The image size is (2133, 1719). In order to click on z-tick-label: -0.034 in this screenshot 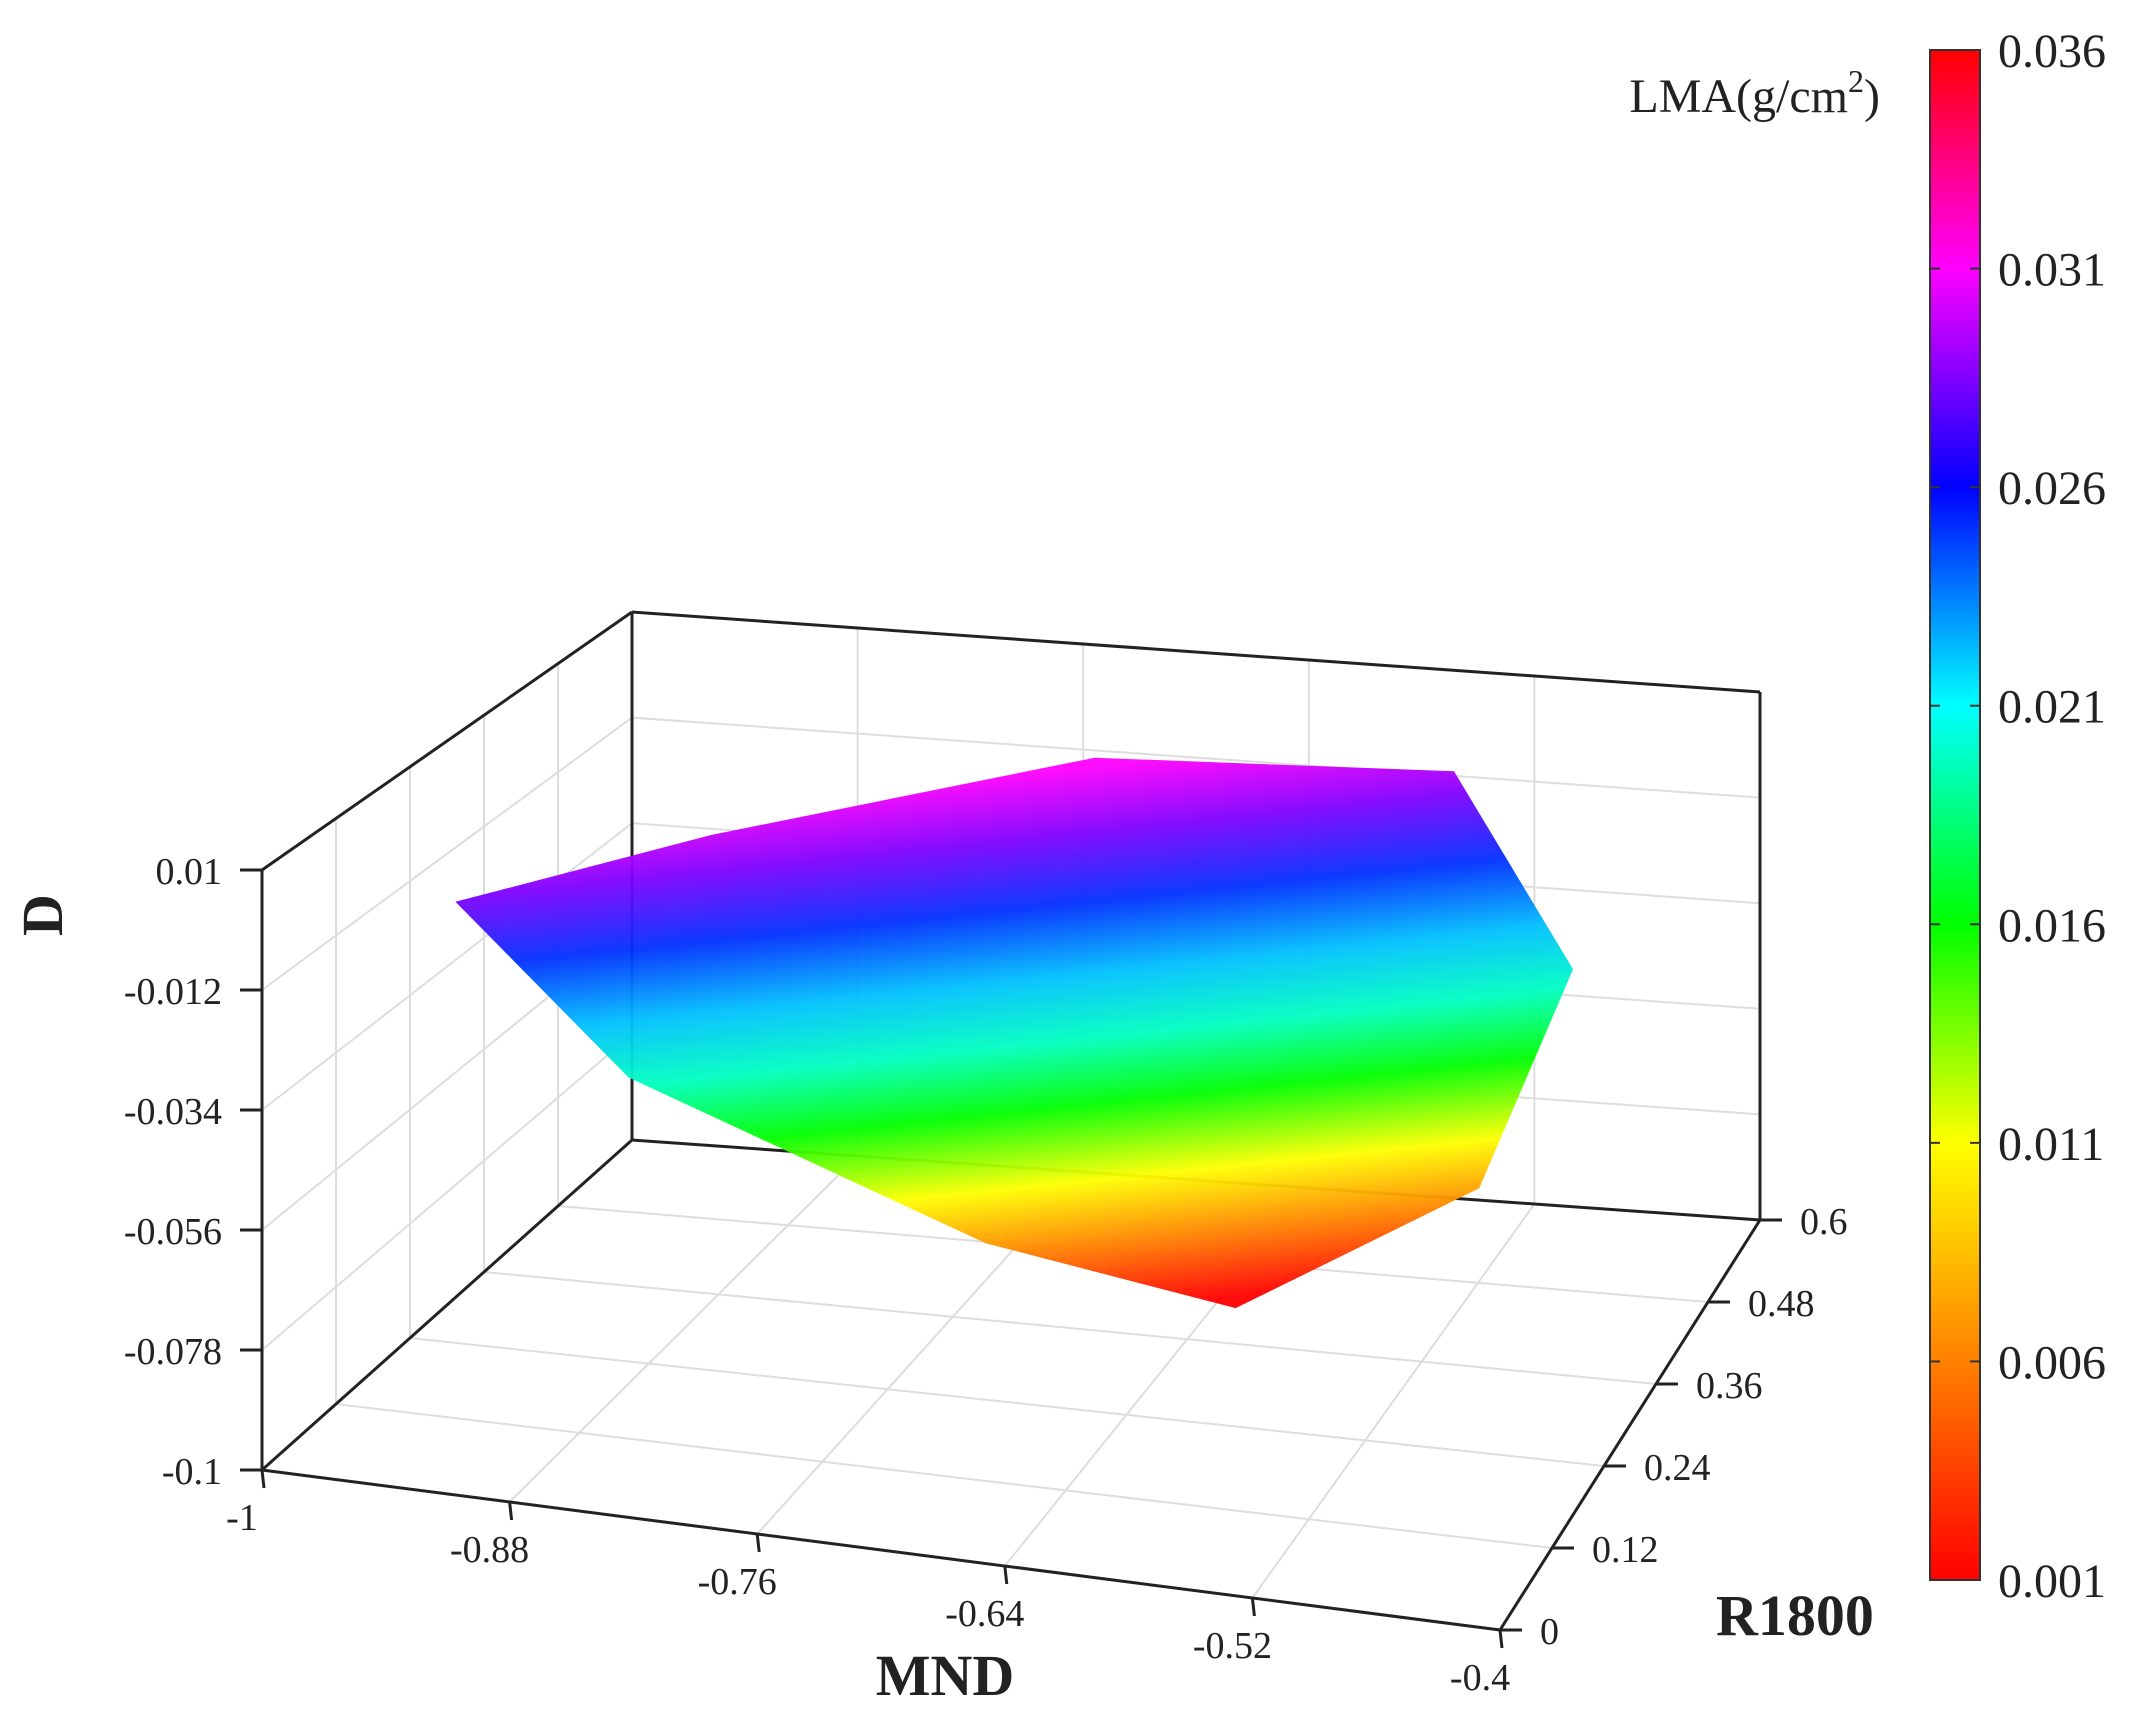, I will do `click(173, 1112)`.